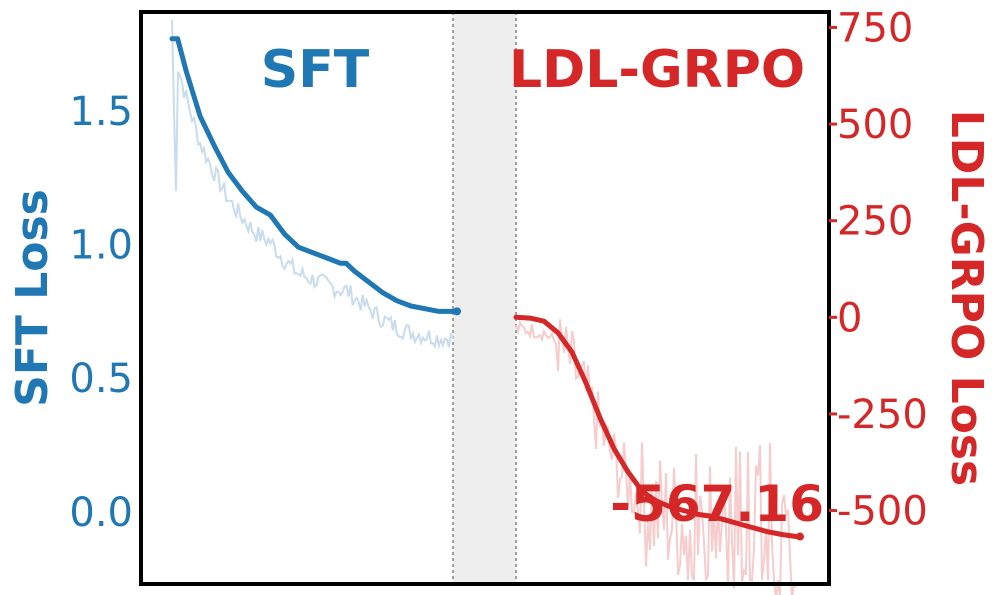 This screenshot has width=996, height=595. Describe the element at coordinates (101, 513) in the screenshot. I see `left-tick-label: 0.0` at that location.